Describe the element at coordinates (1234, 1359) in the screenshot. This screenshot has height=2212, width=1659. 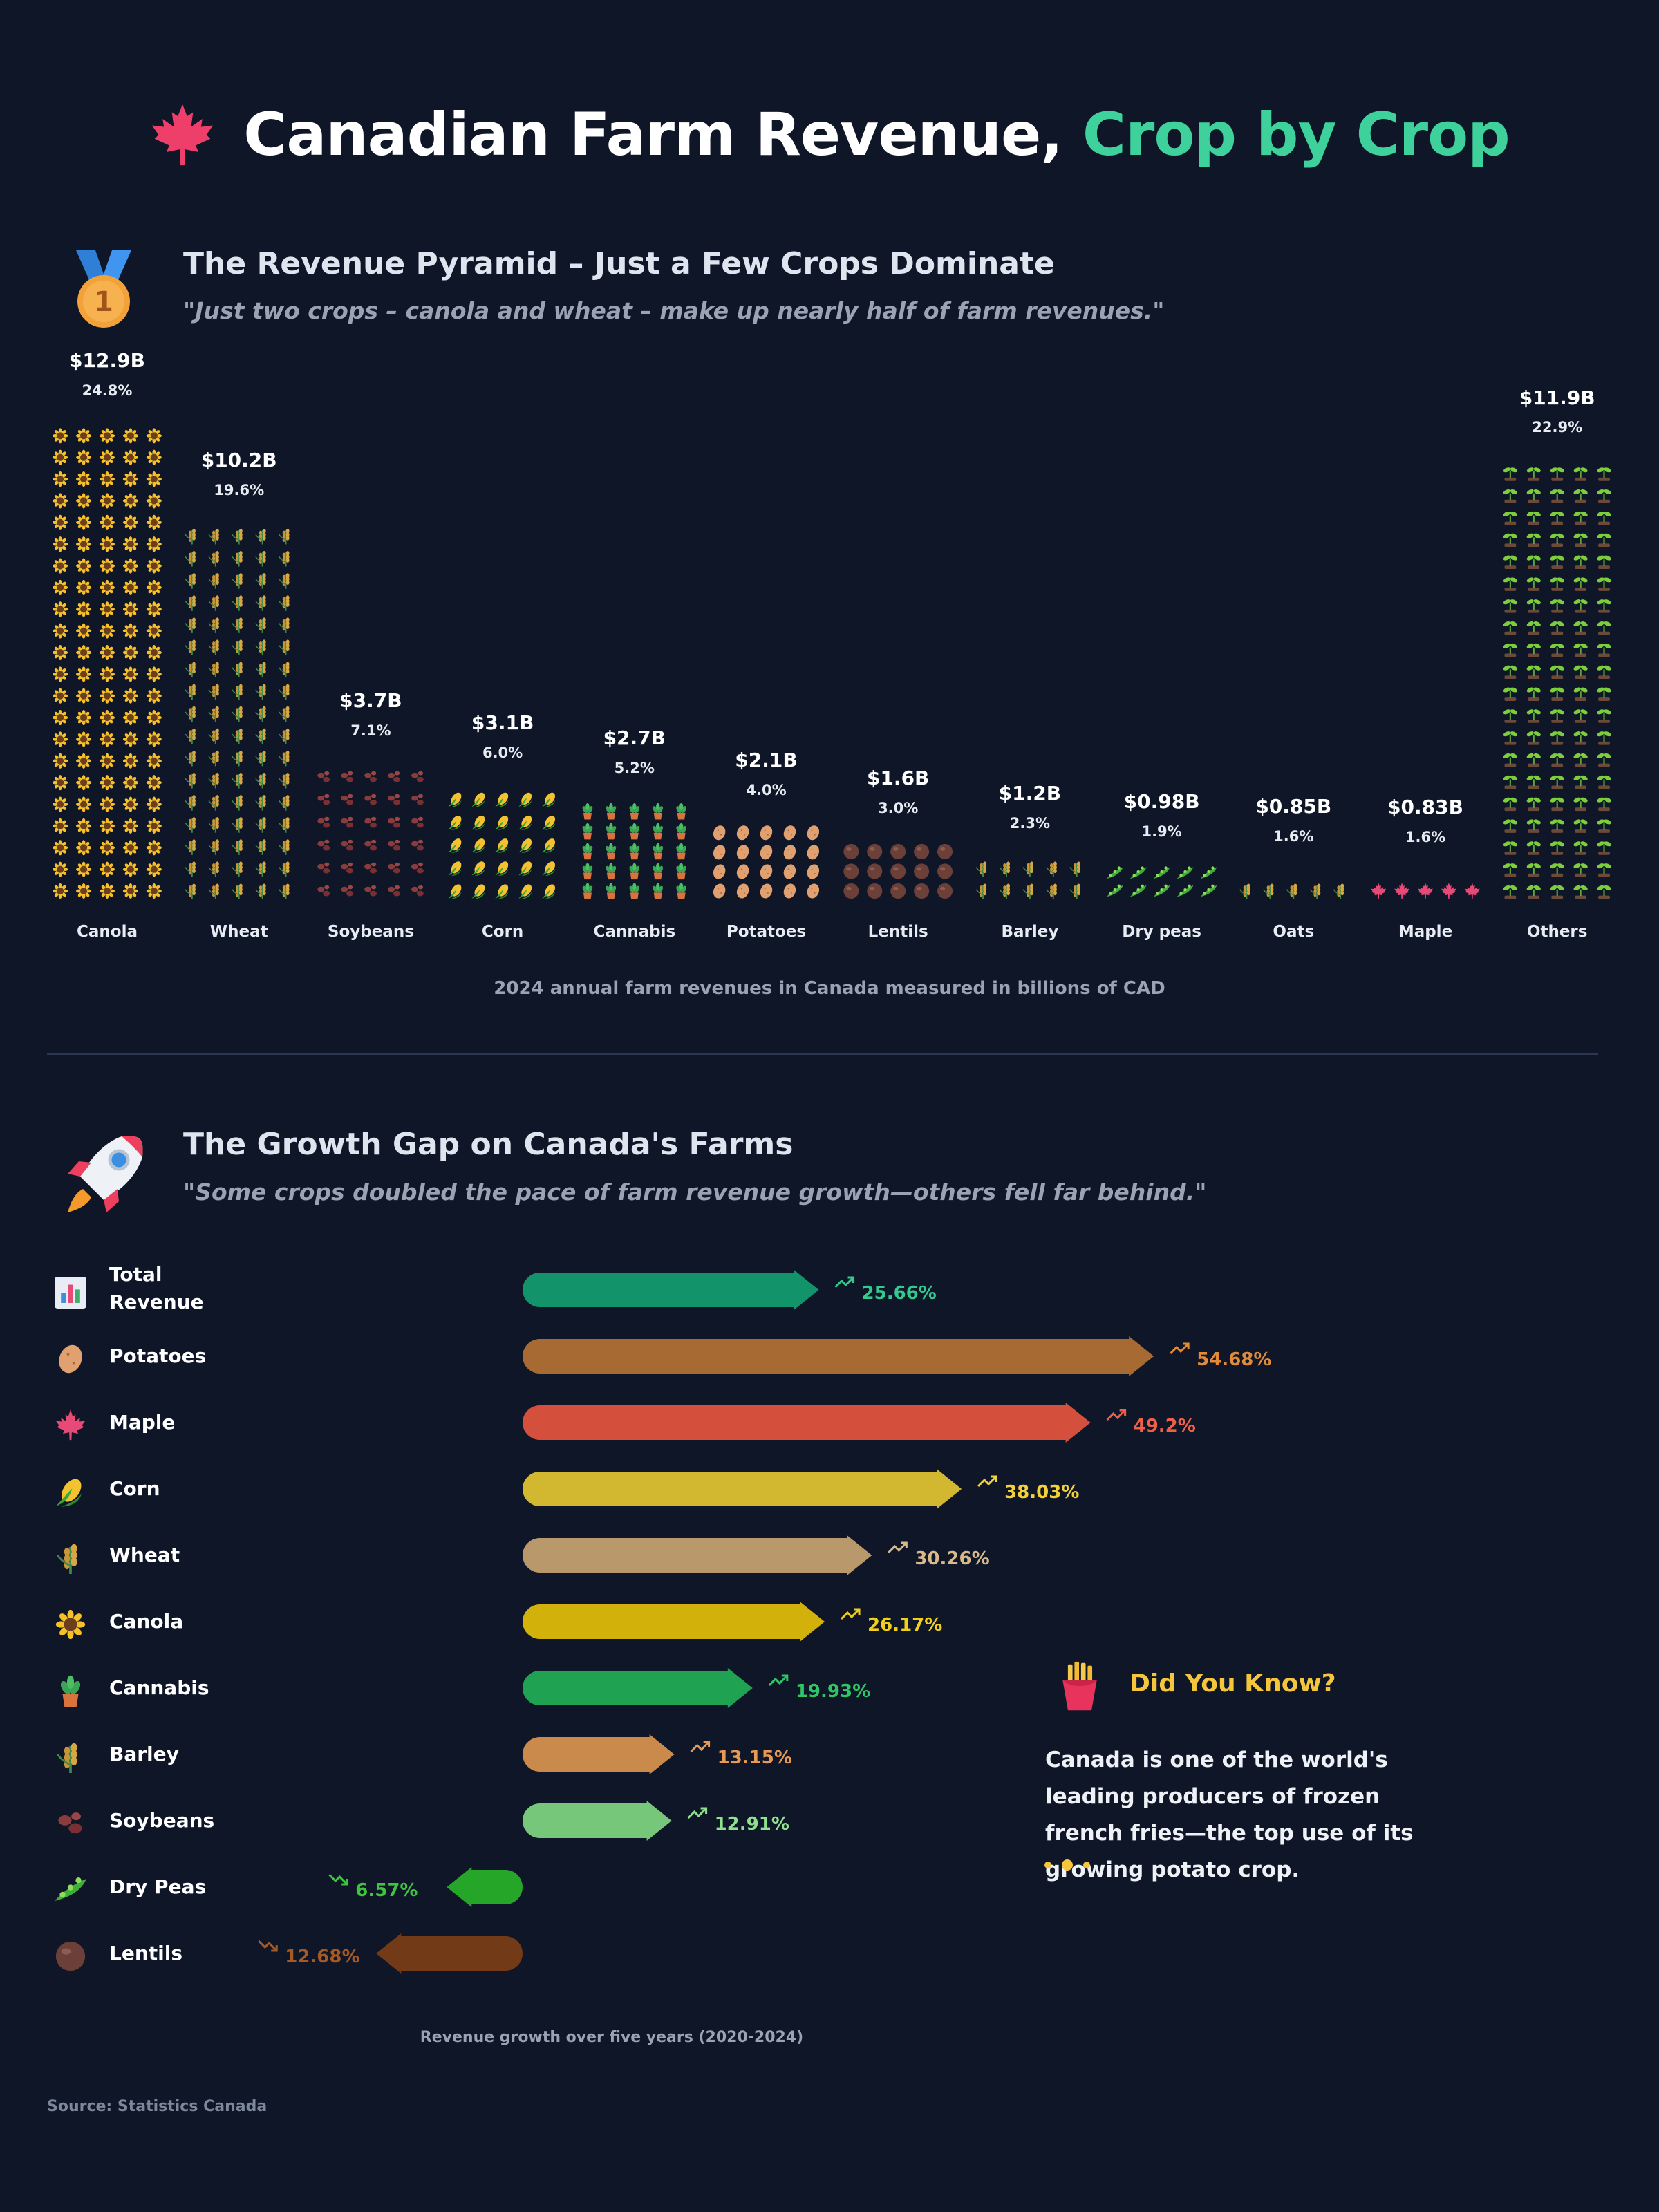
I see `growth-value-label: 54.68%` at that location.